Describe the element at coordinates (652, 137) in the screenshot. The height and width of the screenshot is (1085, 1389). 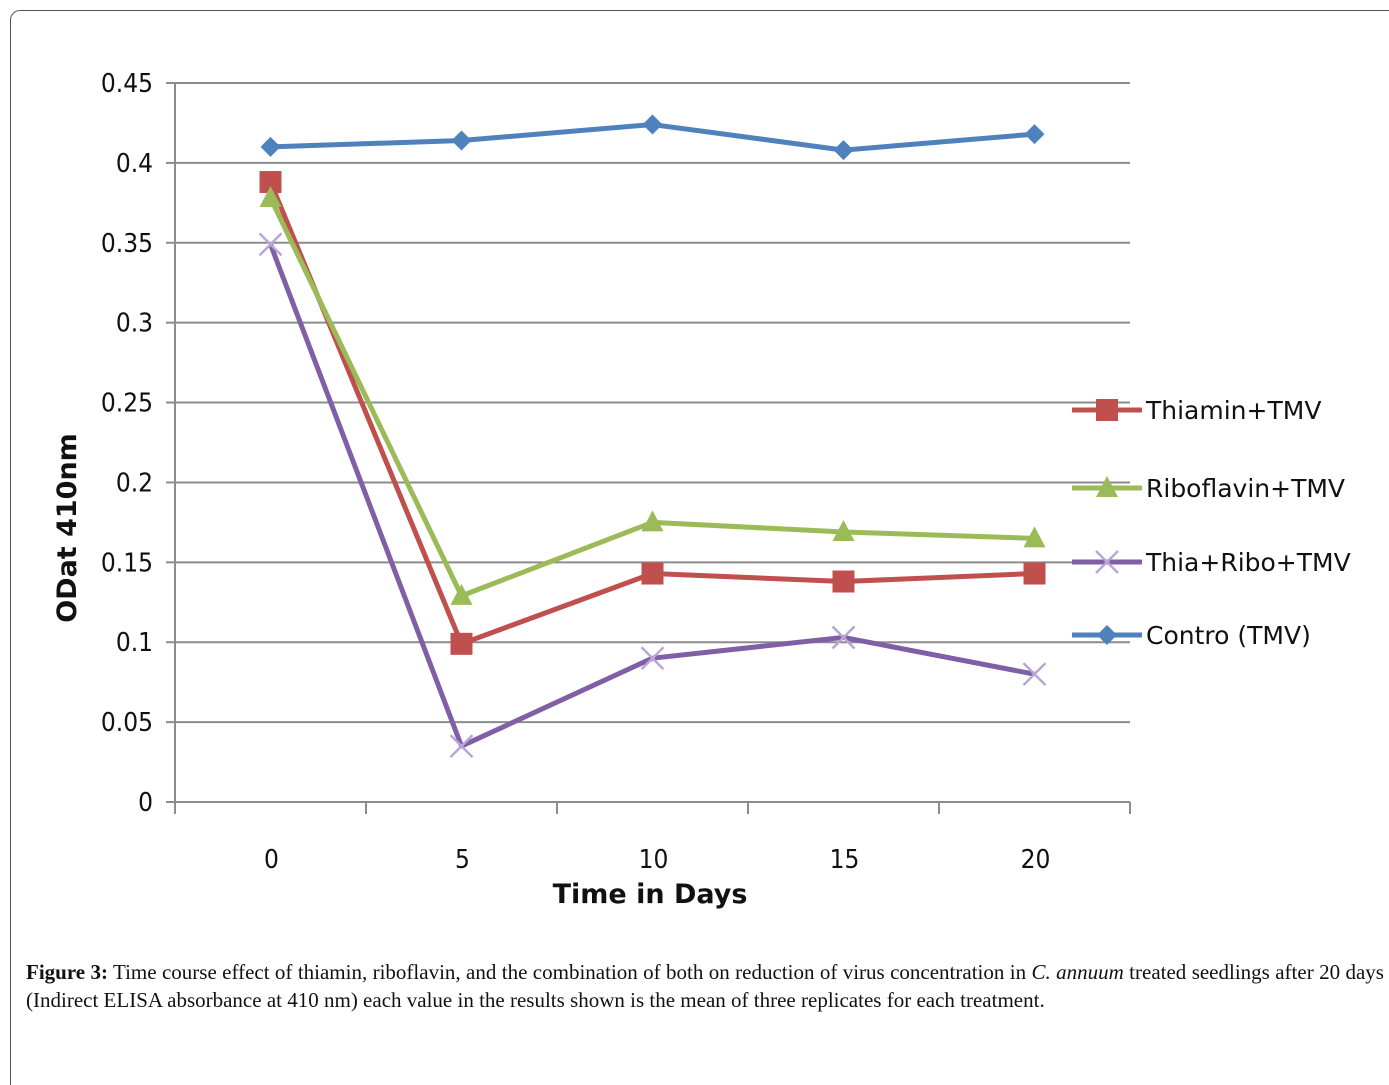
I see `series-contro-tmv-` at that location.